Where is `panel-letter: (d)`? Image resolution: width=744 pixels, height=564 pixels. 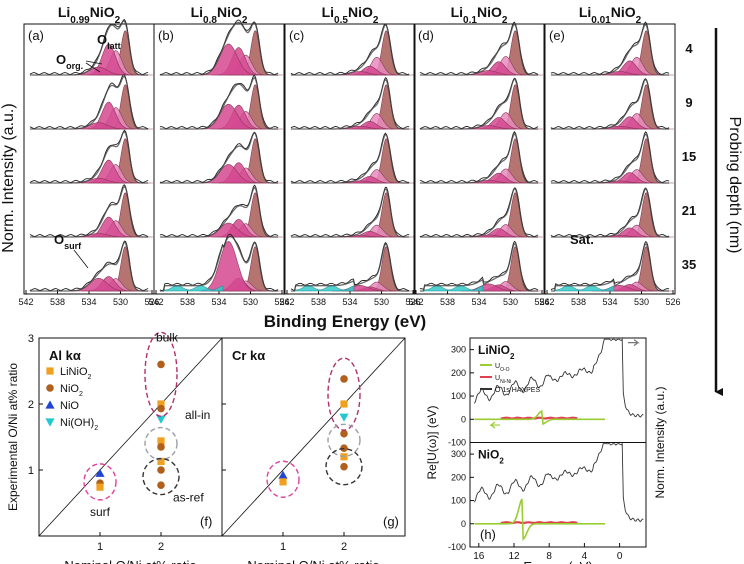 panel-letter: (d) is located at coordinates (426, 35).